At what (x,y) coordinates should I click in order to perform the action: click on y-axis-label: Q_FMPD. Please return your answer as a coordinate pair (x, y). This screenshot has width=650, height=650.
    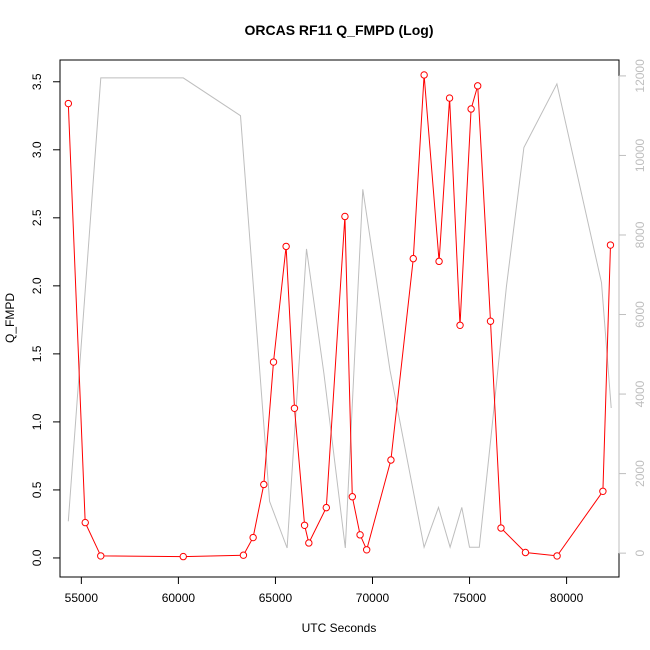
    Looking at the image, I should click on (10, 318).